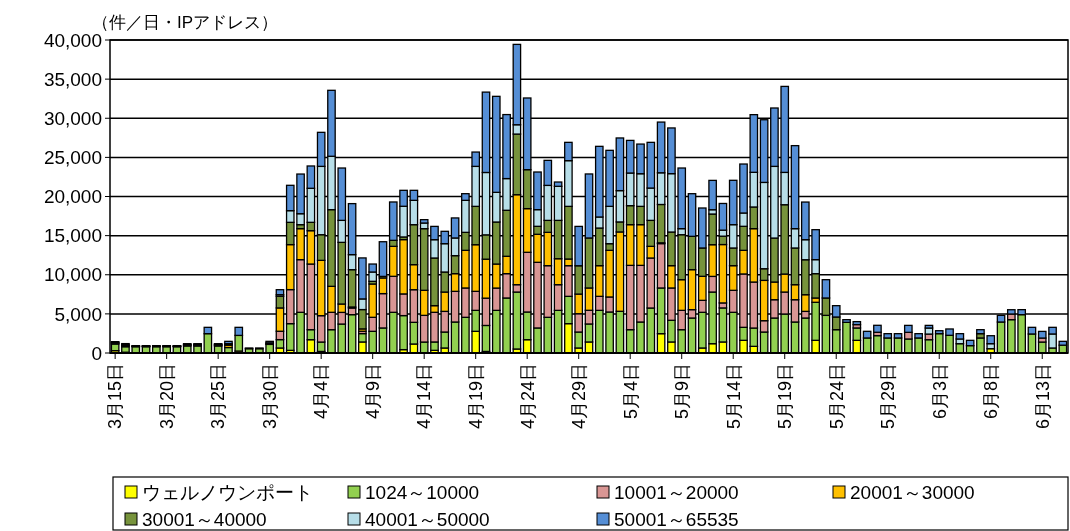 The image size is (1070, 531). What do you see at coordinates (912, 492) in the screenshot?
I see `legend-label: 20001～30000` at bounding box center [912, 492].